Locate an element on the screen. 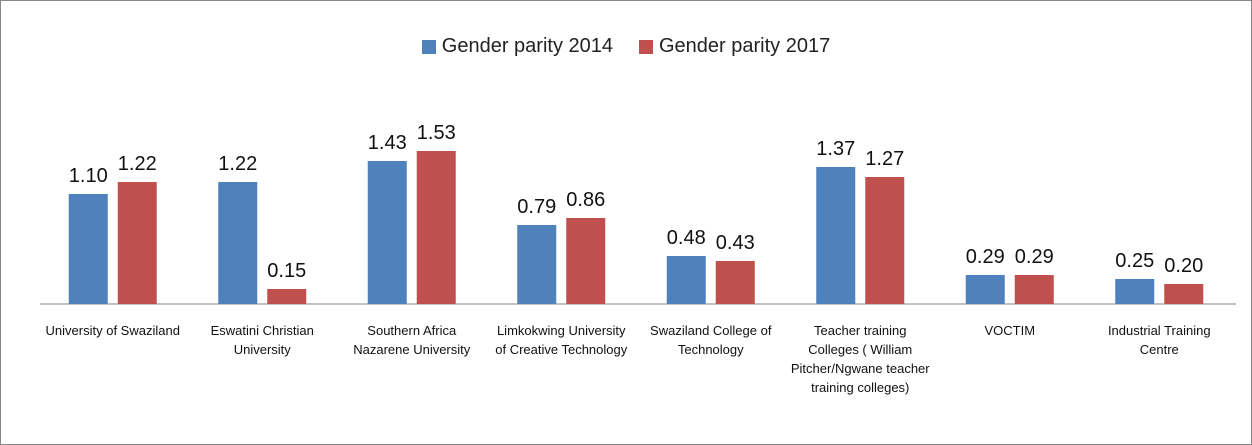  data-label: 0.25 is located at coordinates (1134, 261).